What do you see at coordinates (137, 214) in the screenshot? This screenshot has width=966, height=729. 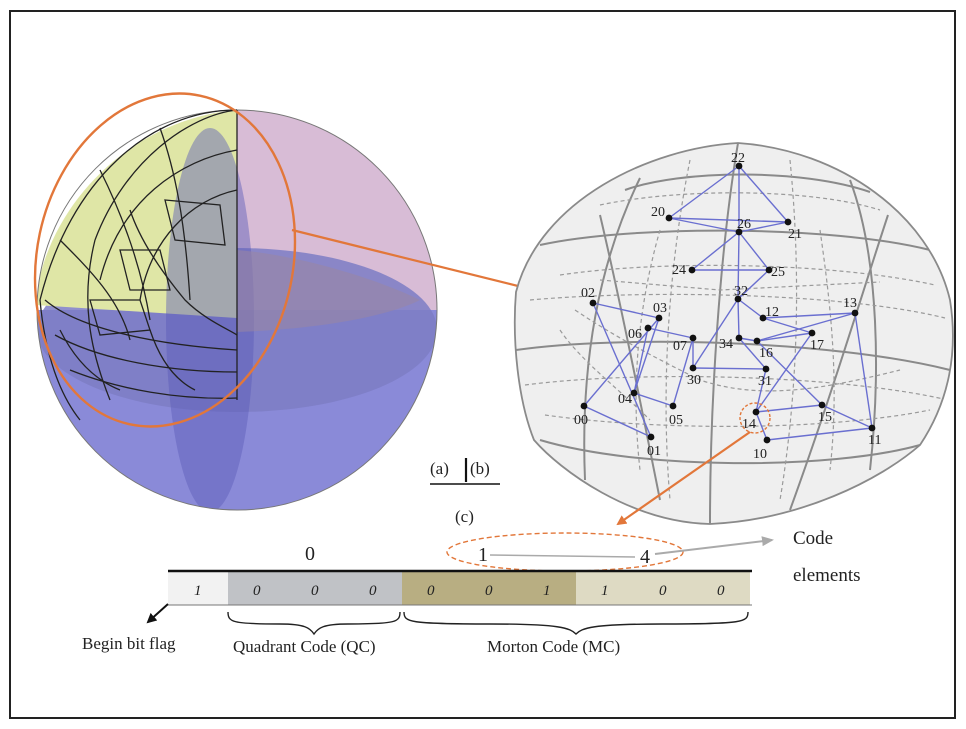 I see `sphere-green-octant` at bounding box center [137, 214].